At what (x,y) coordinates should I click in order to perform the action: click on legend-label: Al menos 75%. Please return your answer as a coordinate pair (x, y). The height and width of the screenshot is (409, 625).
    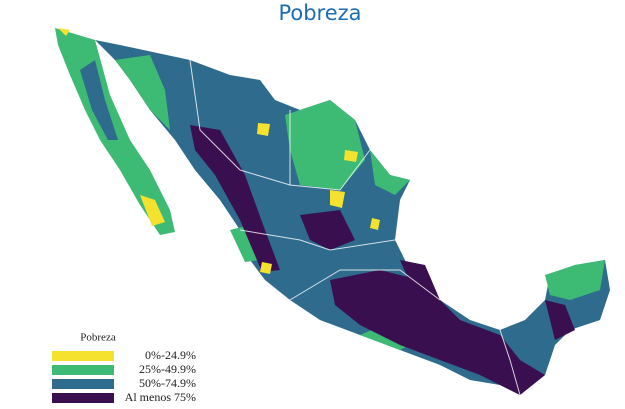
    Looking at the image, I should click on (160, 397).